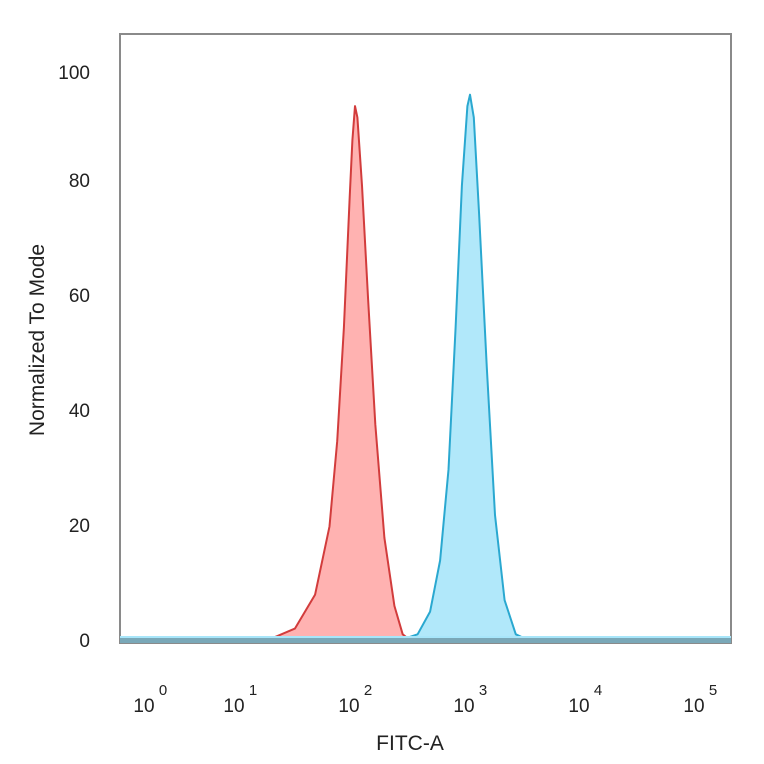 The image size is (764, 764). What do you see at coordinates (163, 690) in the screenshot?
I see `x-tick-exponent: 0` at bounding box center [163, 690].